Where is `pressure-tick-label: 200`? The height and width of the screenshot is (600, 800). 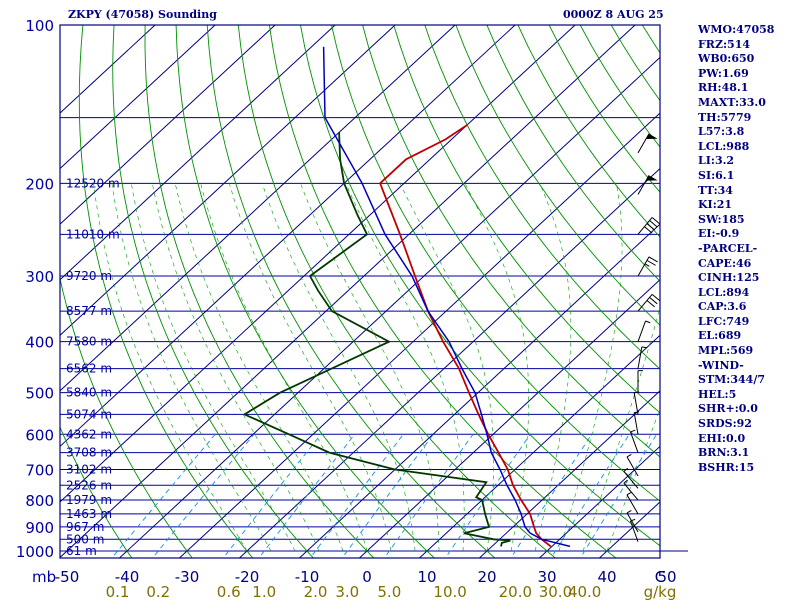 pressure-tick-label: 200 is located at coordinates (39, 184).